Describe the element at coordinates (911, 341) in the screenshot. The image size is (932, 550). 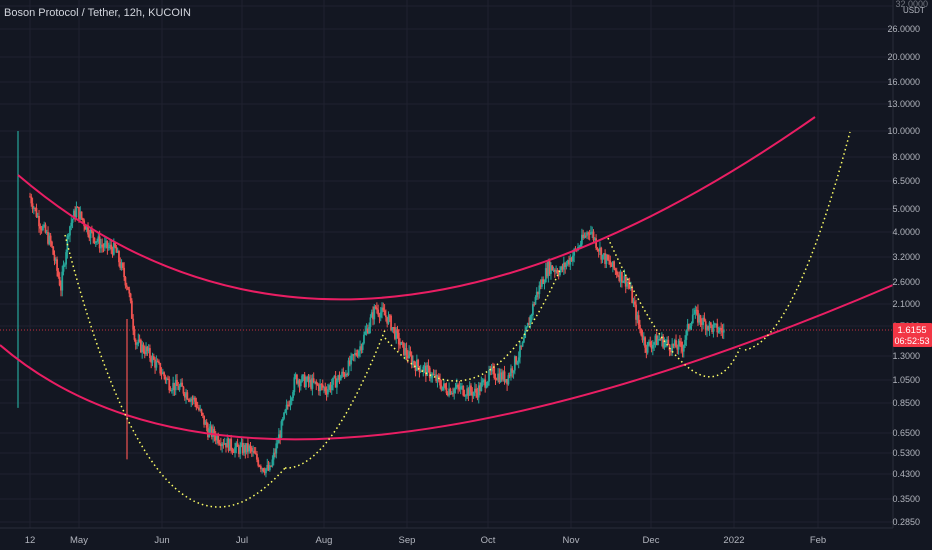
I see `countdown-timer: 06:52:53` at that location.